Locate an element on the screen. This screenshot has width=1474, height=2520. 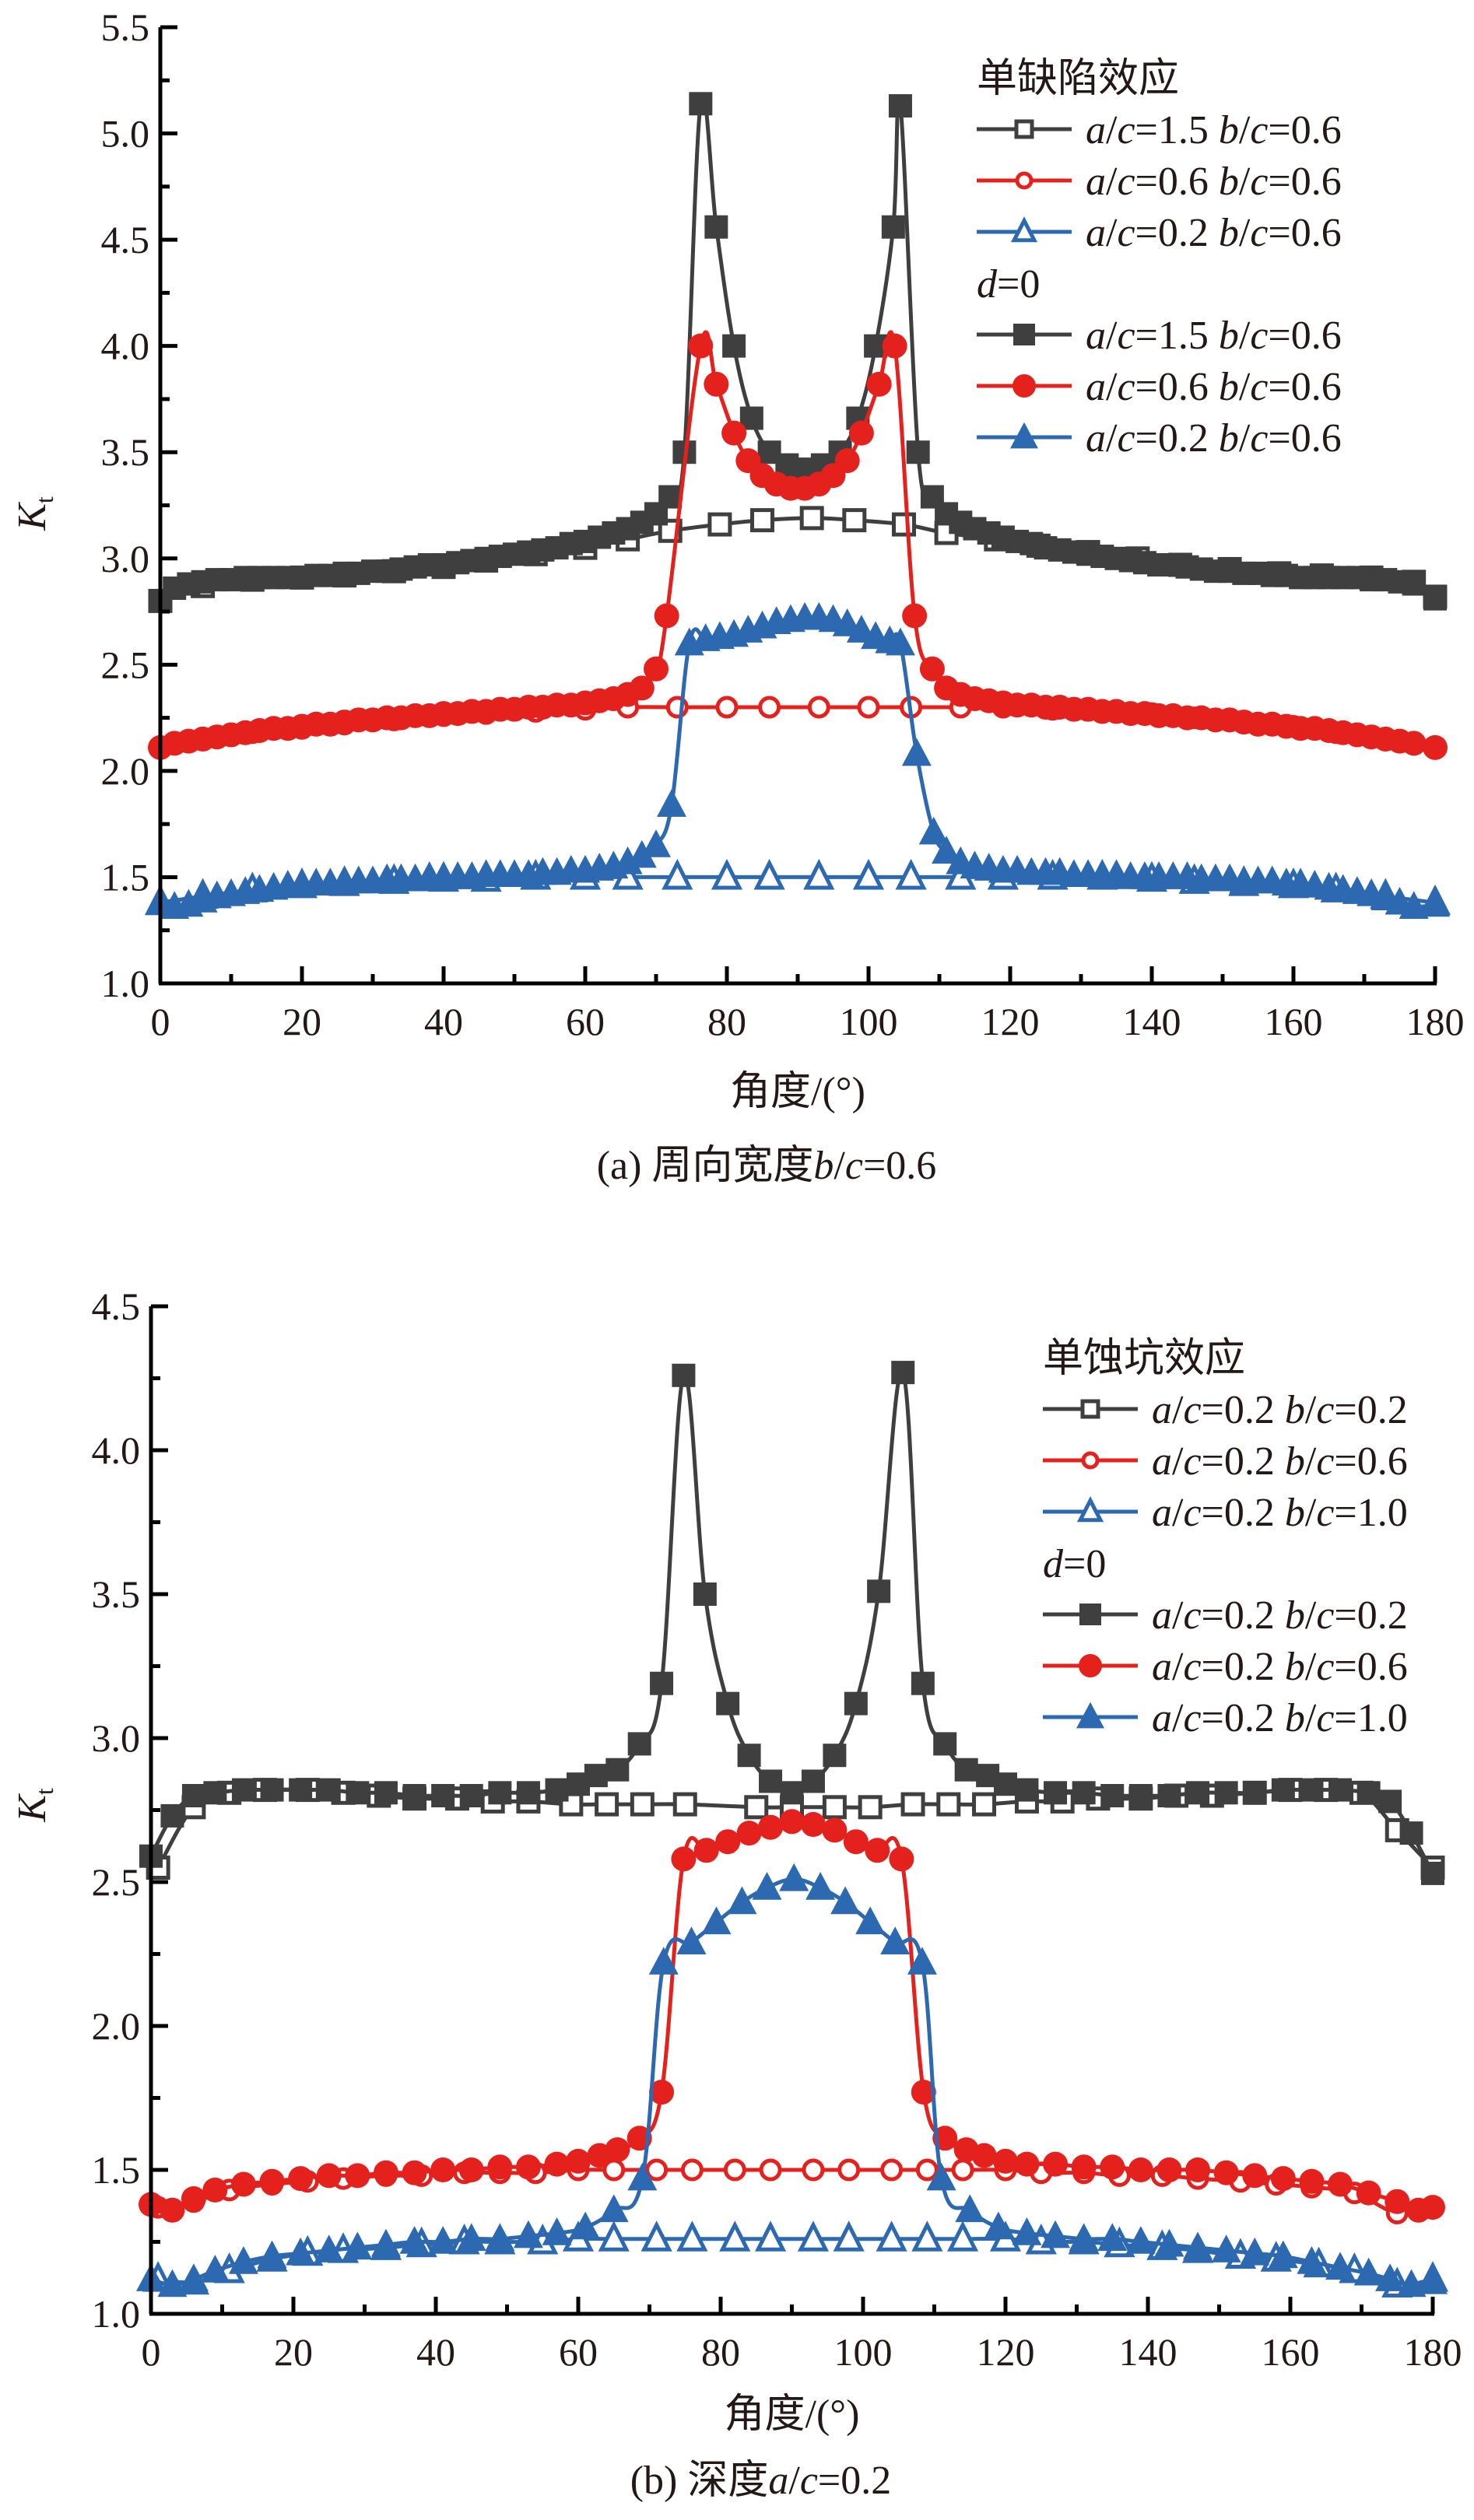
y-axis-title: Kt is located at coordinates (34, 1806).